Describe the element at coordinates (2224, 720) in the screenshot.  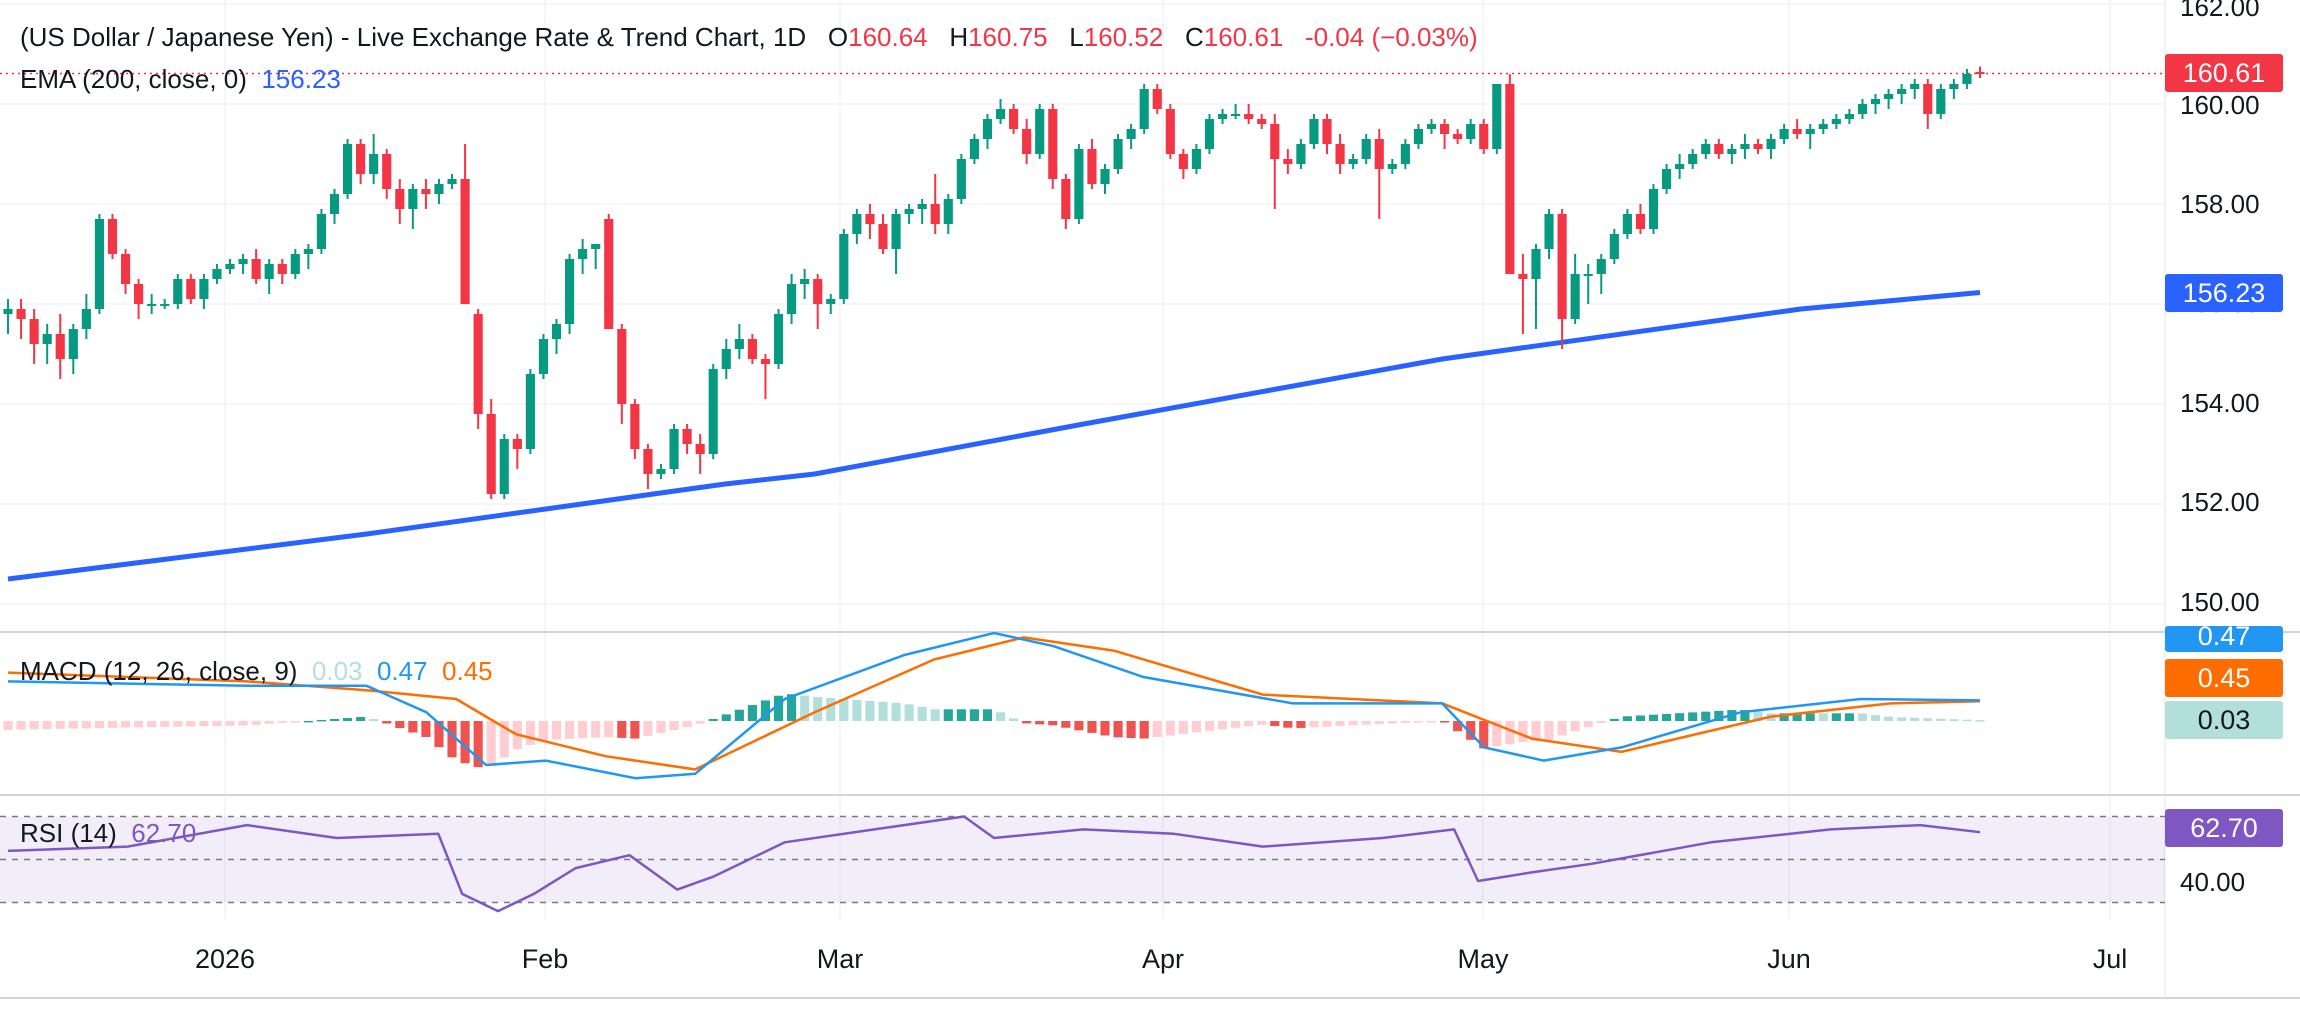
I see `hist-tag: 0.03` at that location.